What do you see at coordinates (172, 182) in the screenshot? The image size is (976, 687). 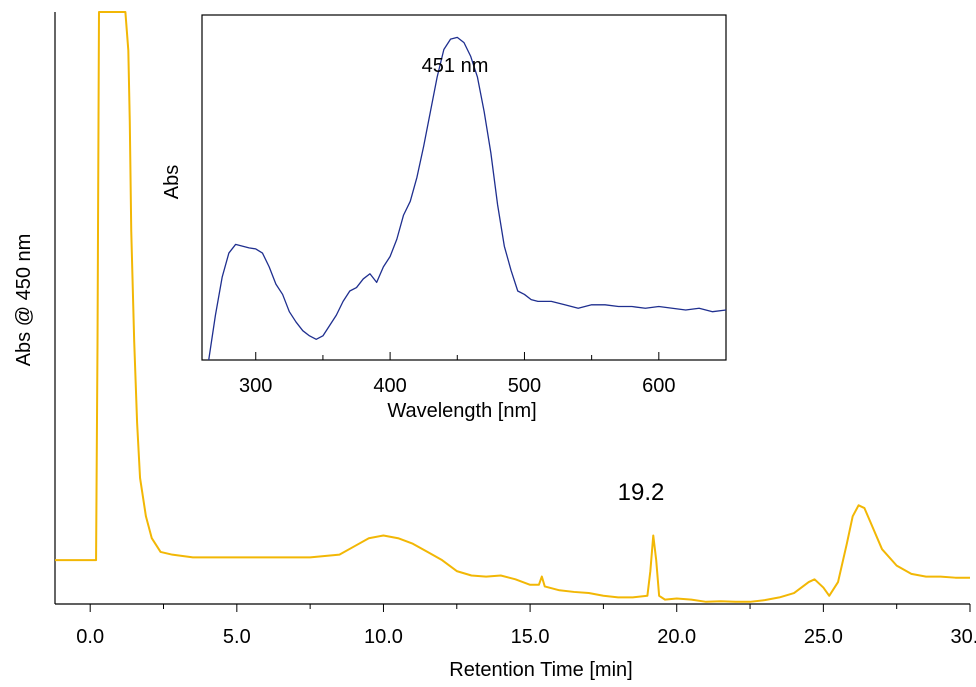 I see `inset-y-axis-label: Abs` at bounding box center [172, 182].